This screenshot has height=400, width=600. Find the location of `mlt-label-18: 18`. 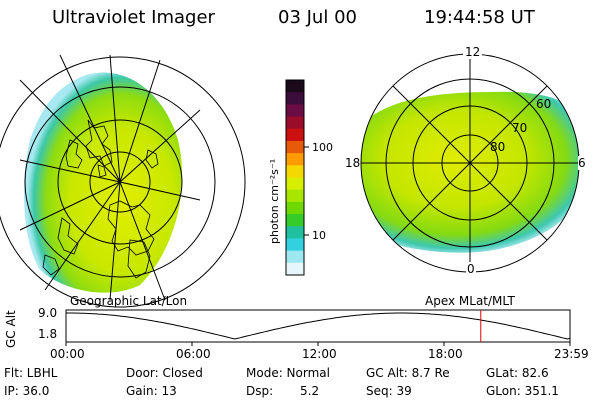

mlt-label-18: 18 is located at coordinates (353, 163).